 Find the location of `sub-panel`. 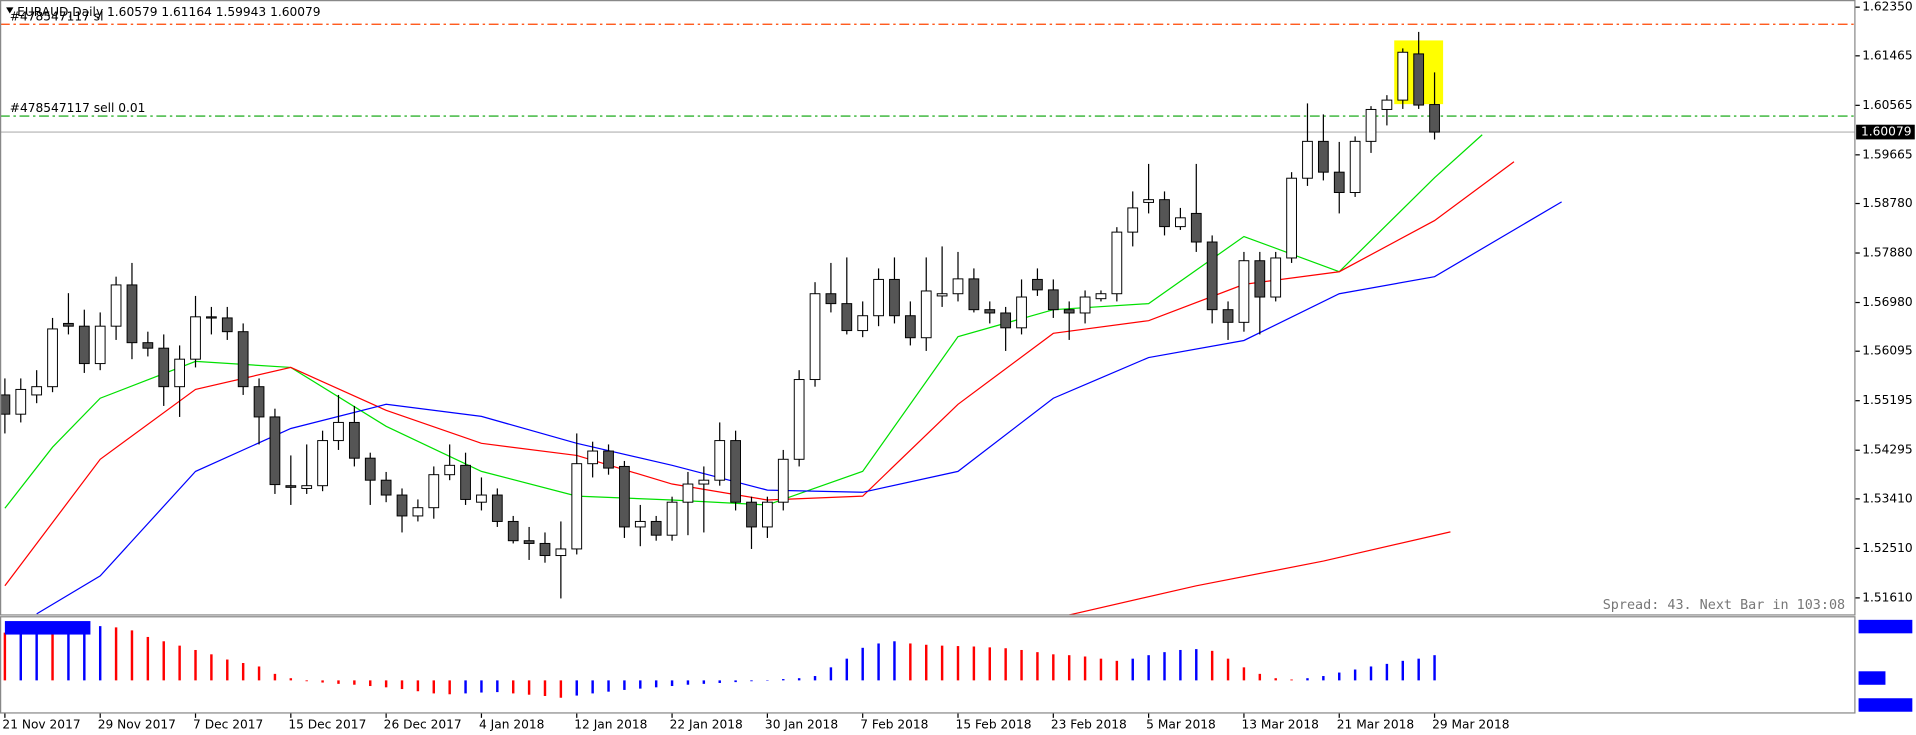

sub-panel is located at coordinates (719, 662).